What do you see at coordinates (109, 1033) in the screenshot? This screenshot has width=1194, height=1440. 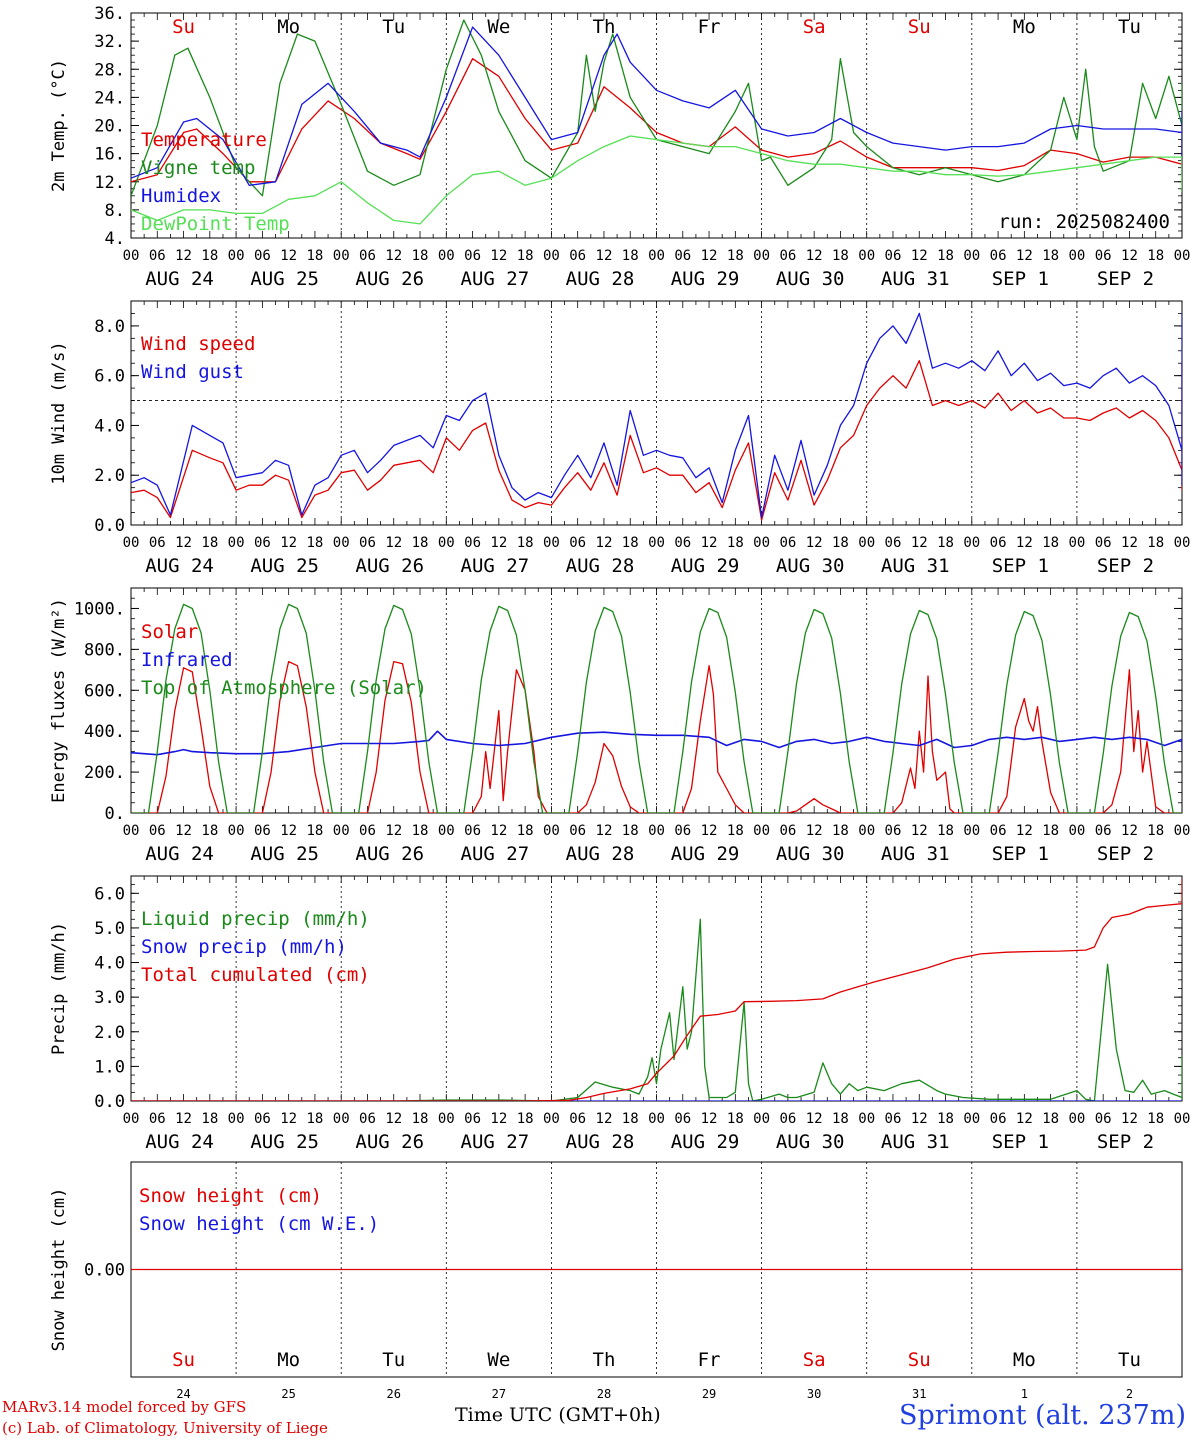 I see `y-tick-label: 2.0` at bounding box center [109, 1033].